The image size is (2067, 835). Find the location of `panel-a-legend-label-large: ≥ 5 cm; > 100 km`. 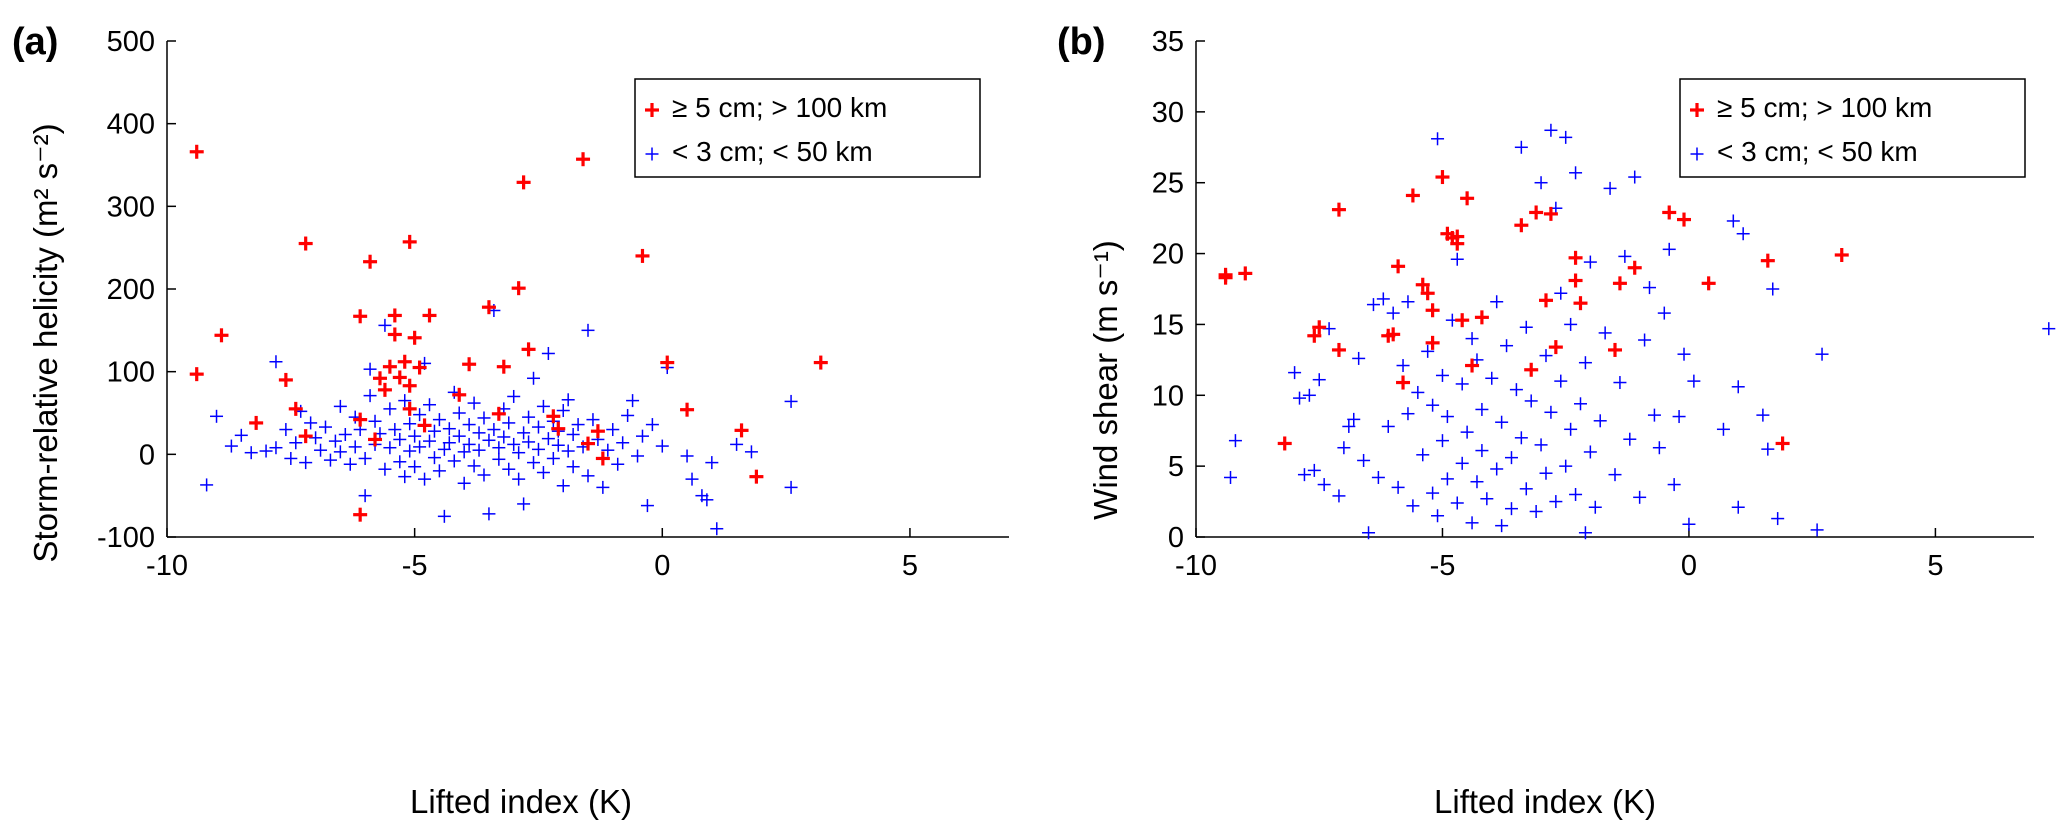

panel-a-legend-label-large: ≥ 5 cm; > 100 km is located at coordinates (779, 107).